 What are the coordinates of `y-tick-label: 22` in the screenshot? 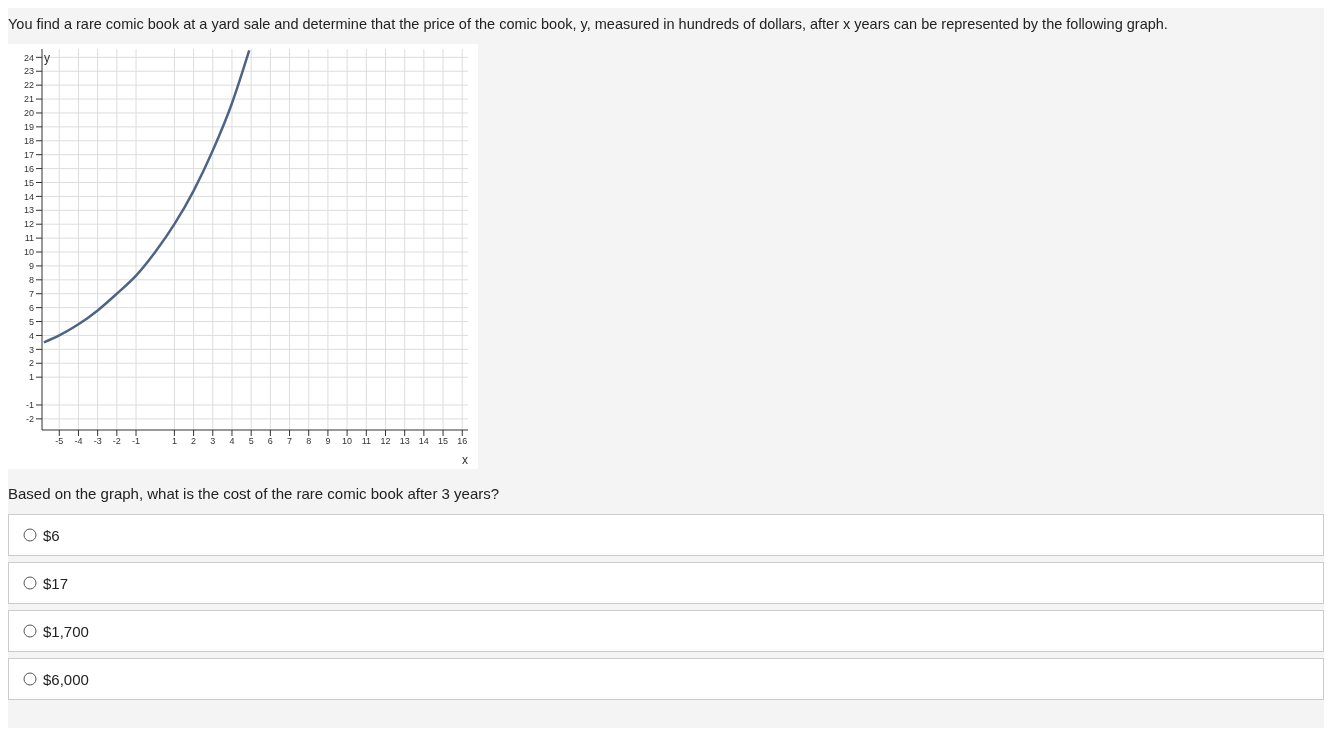 It's located at (28, 85).